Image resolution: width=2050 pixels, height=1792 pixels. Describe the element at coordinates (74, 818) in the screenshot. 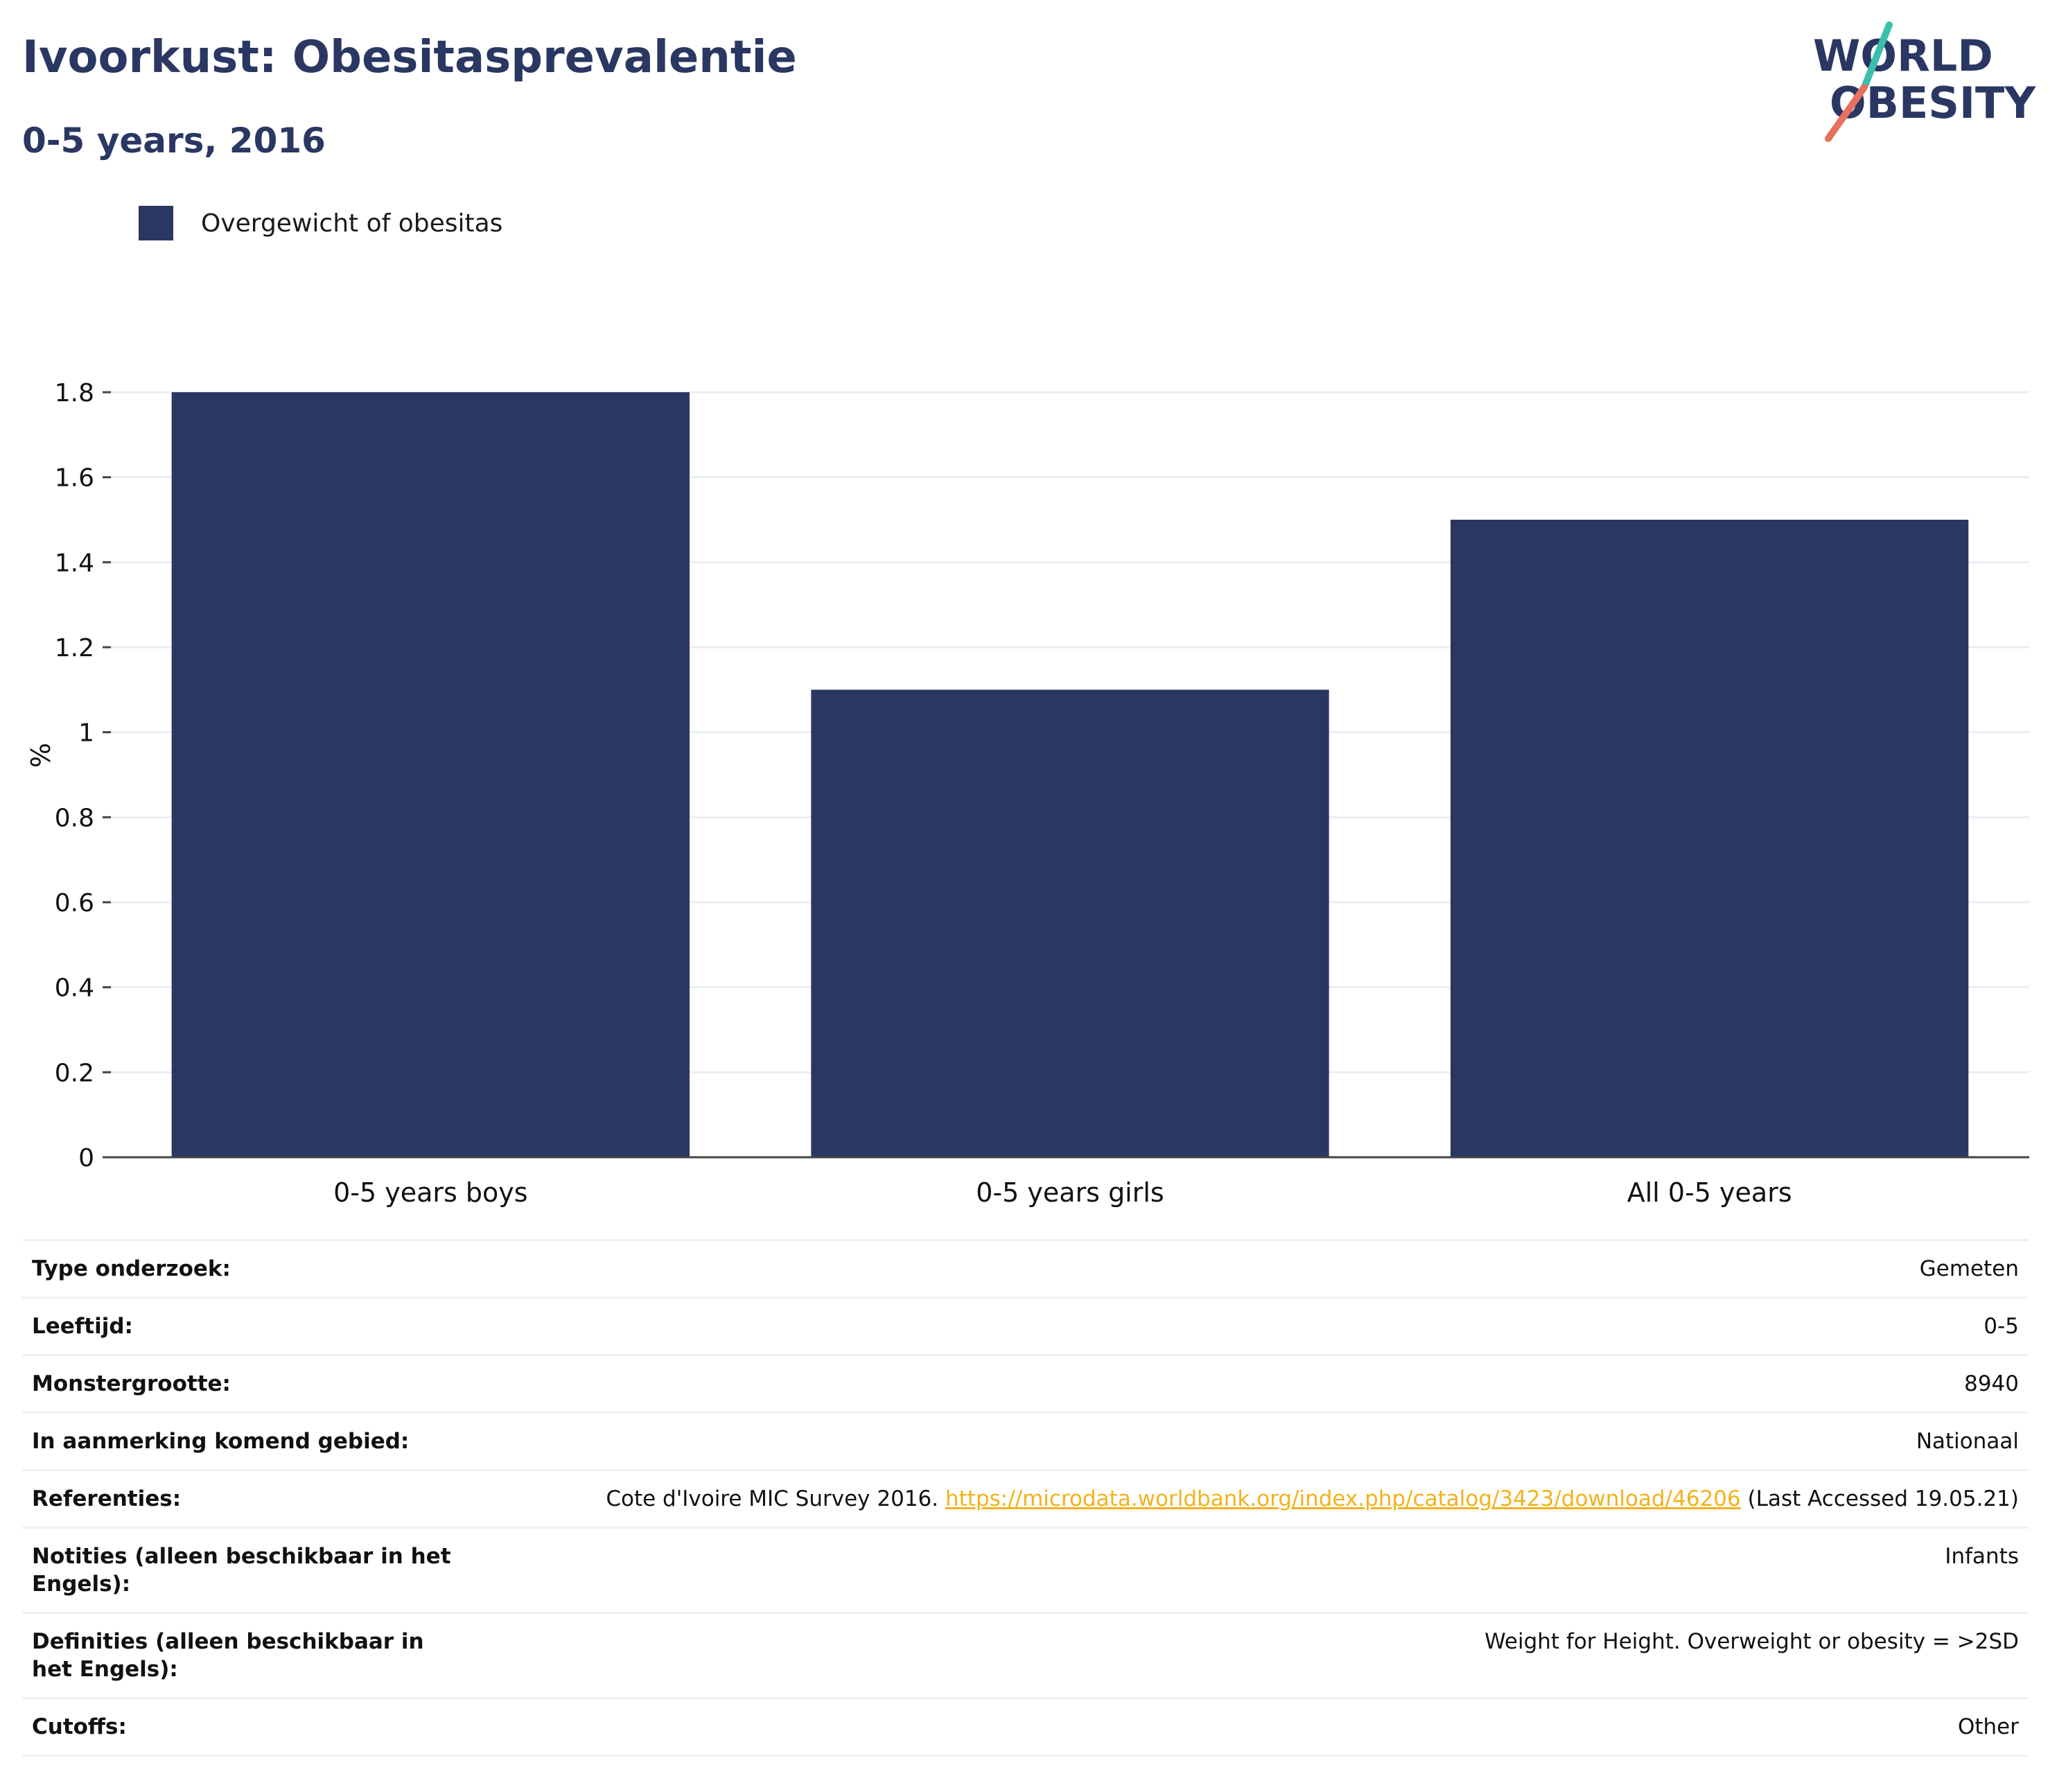

I see `y-tick-label: 0.8` at that location.